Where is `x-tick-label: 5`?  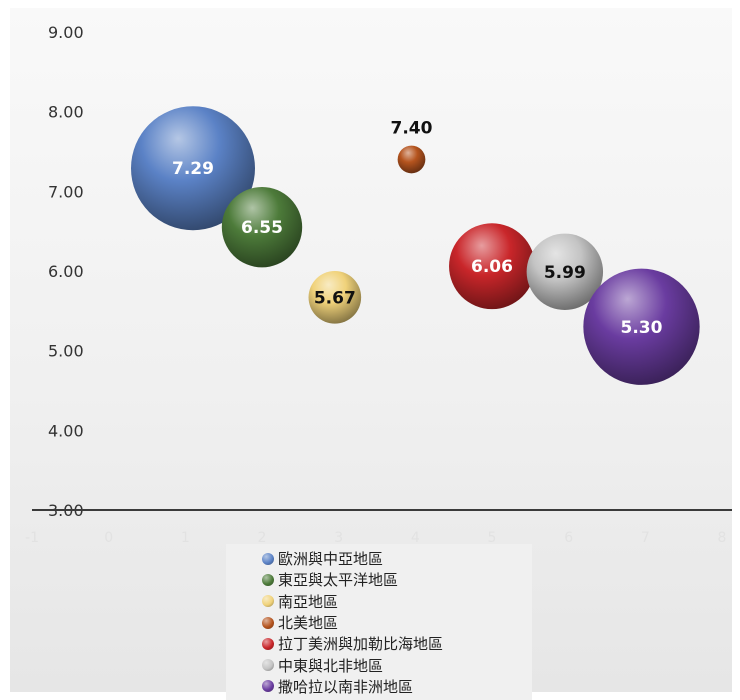
x-tick-label: 5 is located at coordinates (492, 538).